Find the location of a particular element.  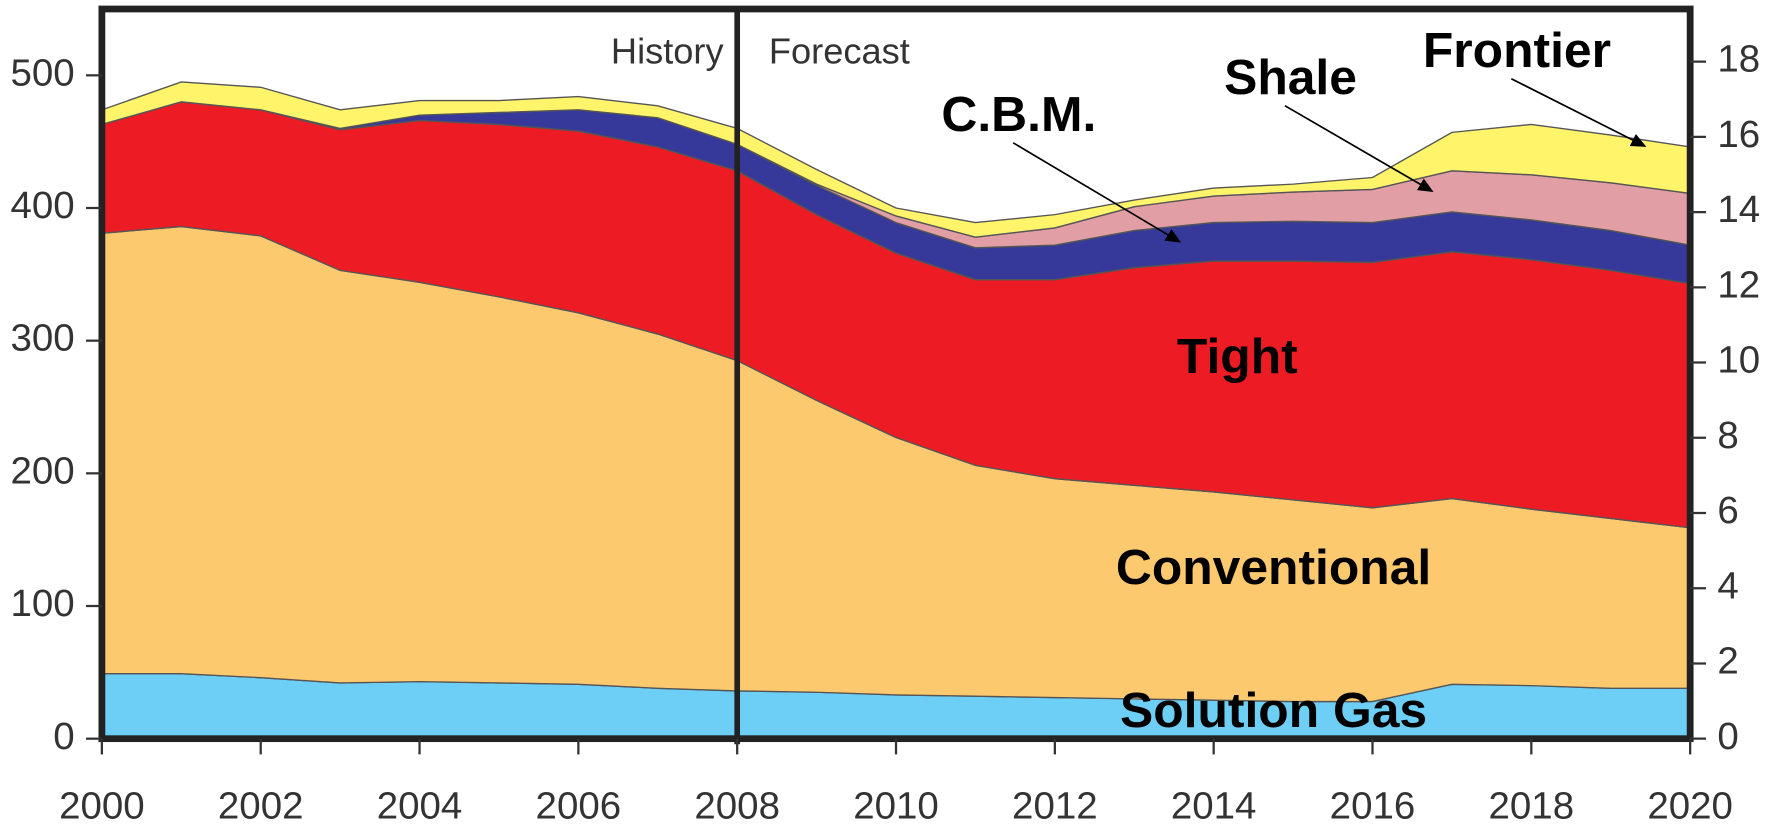

annotation: History is located at coordinates (667, 51).